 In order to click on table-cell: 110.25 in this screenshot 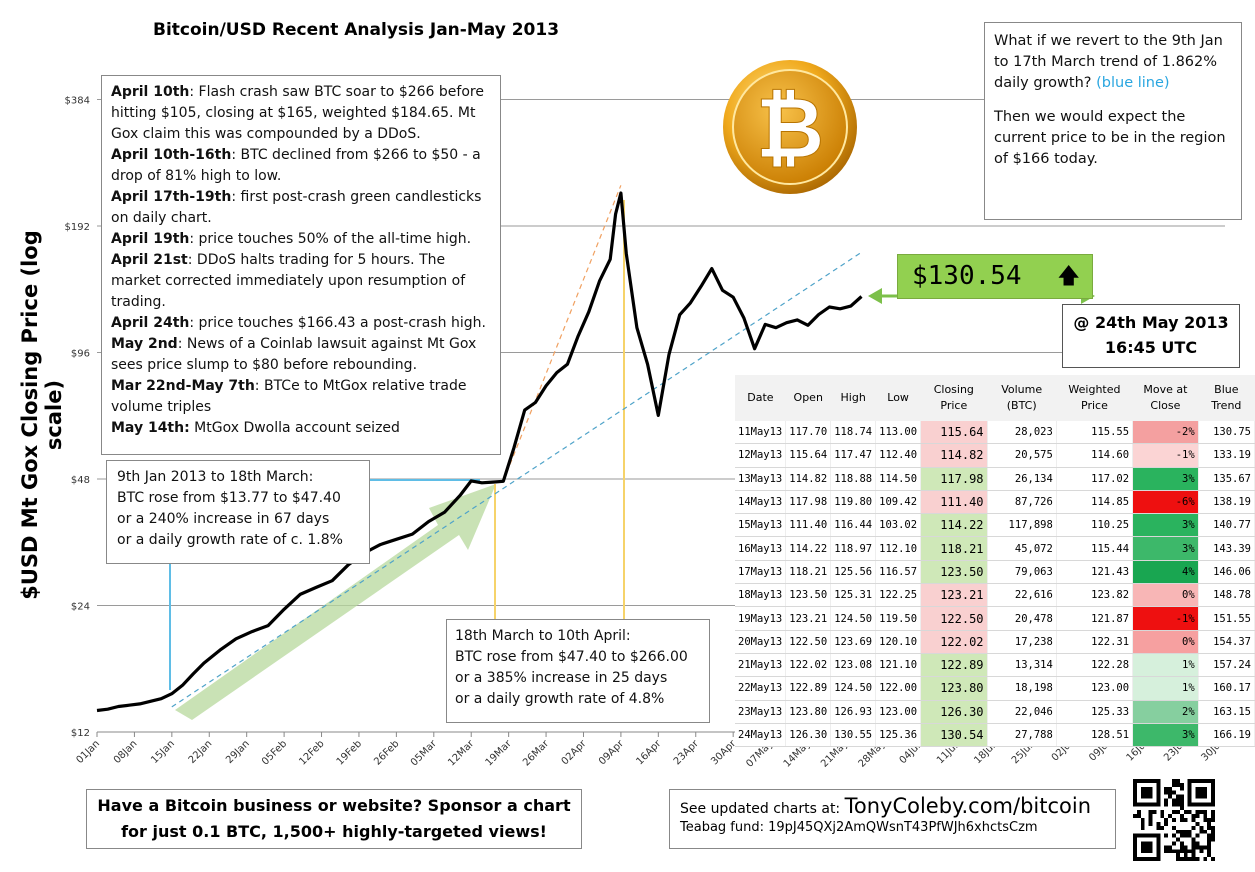, I will do `click(1095, 525)`.